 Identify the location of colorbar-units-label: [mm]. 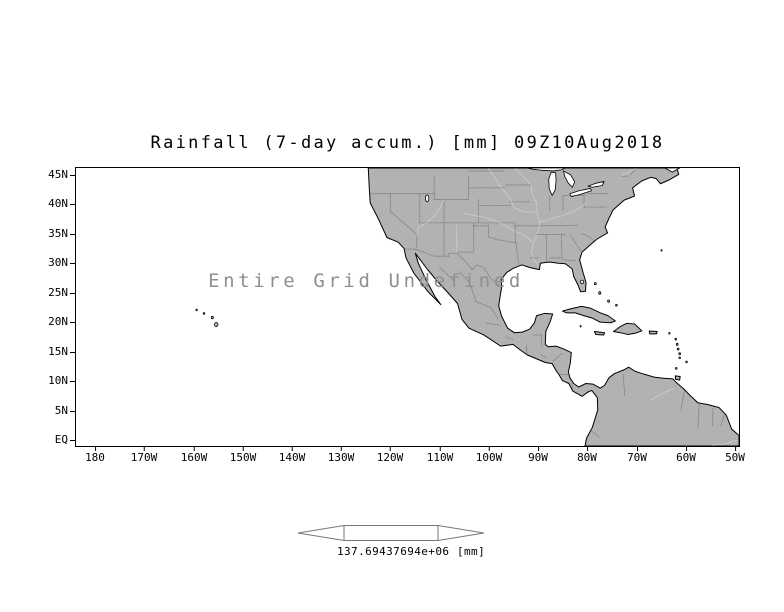
(471, 551).